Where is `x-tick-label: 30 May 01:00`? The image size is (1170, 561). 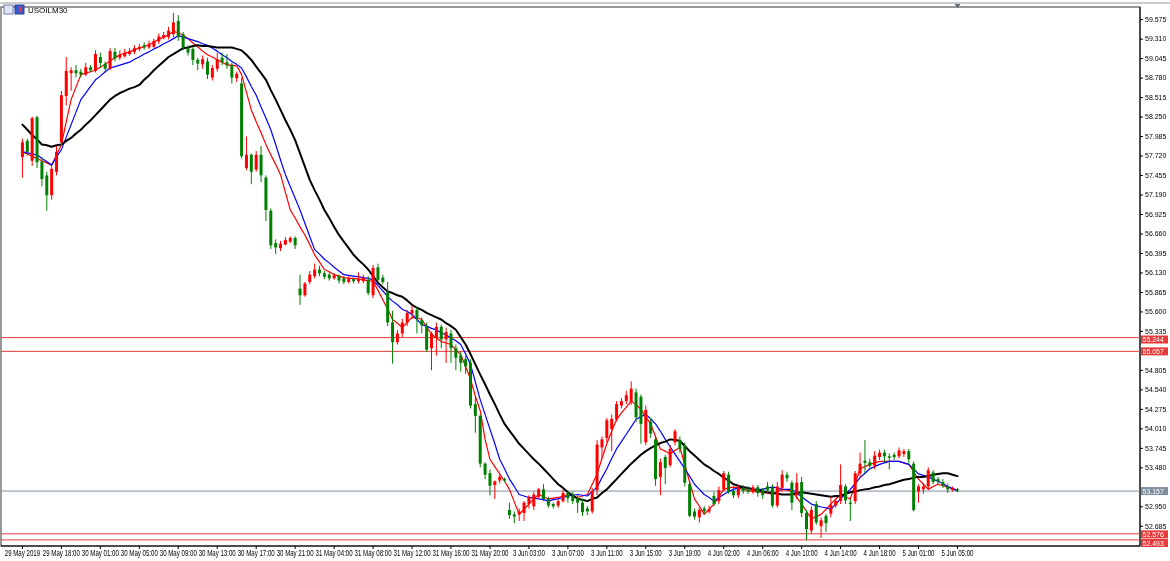 x-tick-label: 30 May 01:00 is located at coordinates (100, 553).